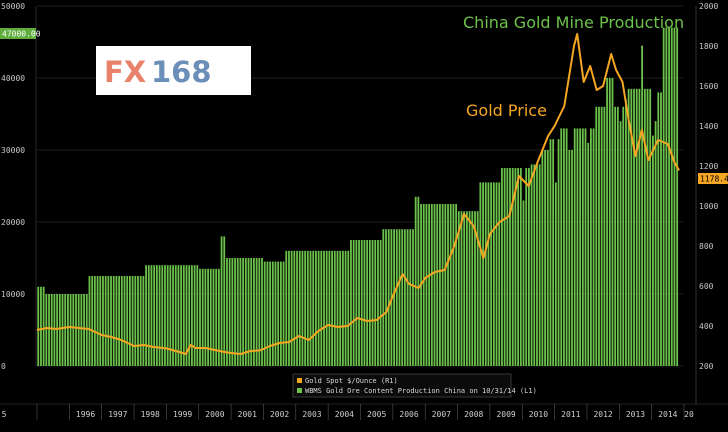  What do you see at coordinates (713, 178) in the screenshot?
I see `right-axis-tag: 1178.41` at bounding box center [713, 178].